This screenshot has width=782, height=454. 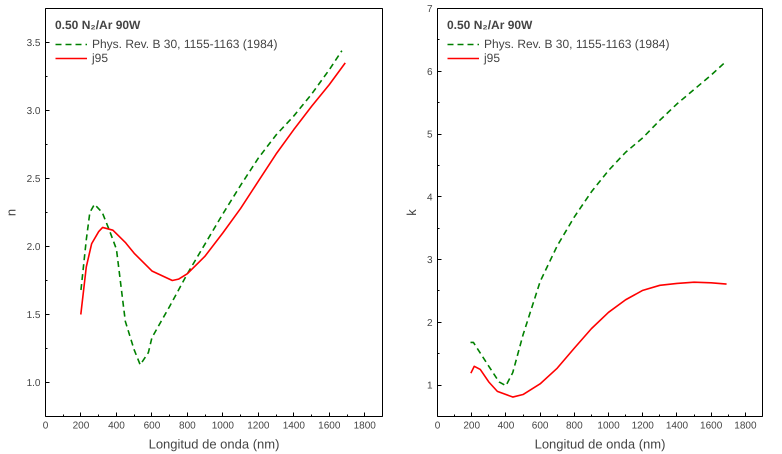 What do you see at coordinates (33, 247) in the screenshot?
I see `y-tick-label: 2.0` at bounding box center [33, 247].